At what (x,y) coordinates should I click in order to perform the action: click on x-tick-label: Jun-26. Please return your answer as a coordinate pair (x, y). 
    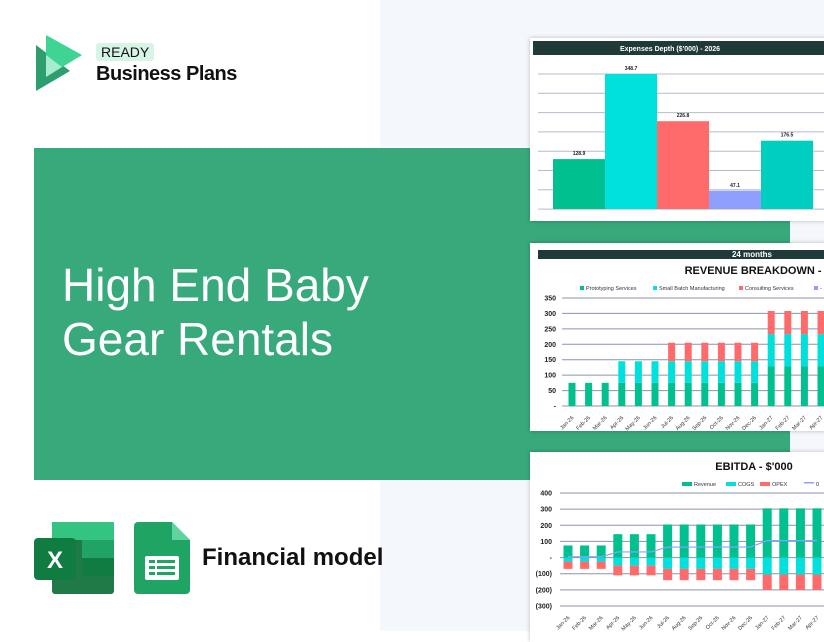
    Looking at the image, I should click on (650, 423).